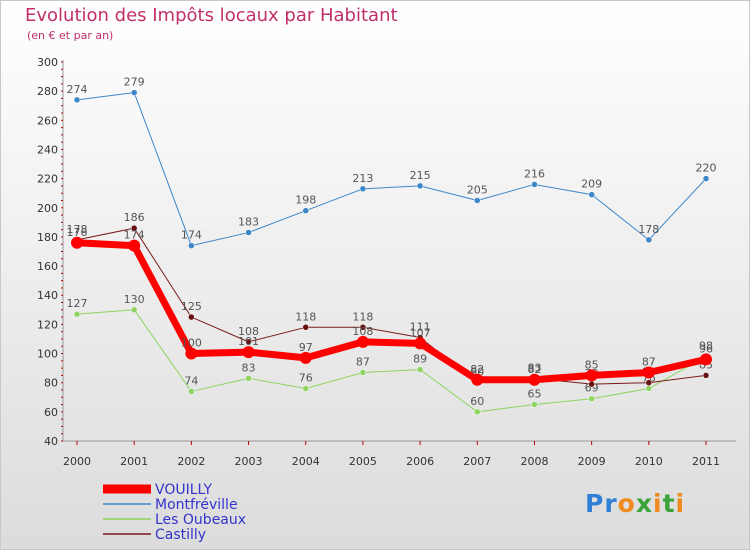 This screenshot has width=750, height=550. What do you see at coordinates (420, 359) in the screenshot?
I see `data-label-les-oubeaux: 89` at bounding box center [420, 359].